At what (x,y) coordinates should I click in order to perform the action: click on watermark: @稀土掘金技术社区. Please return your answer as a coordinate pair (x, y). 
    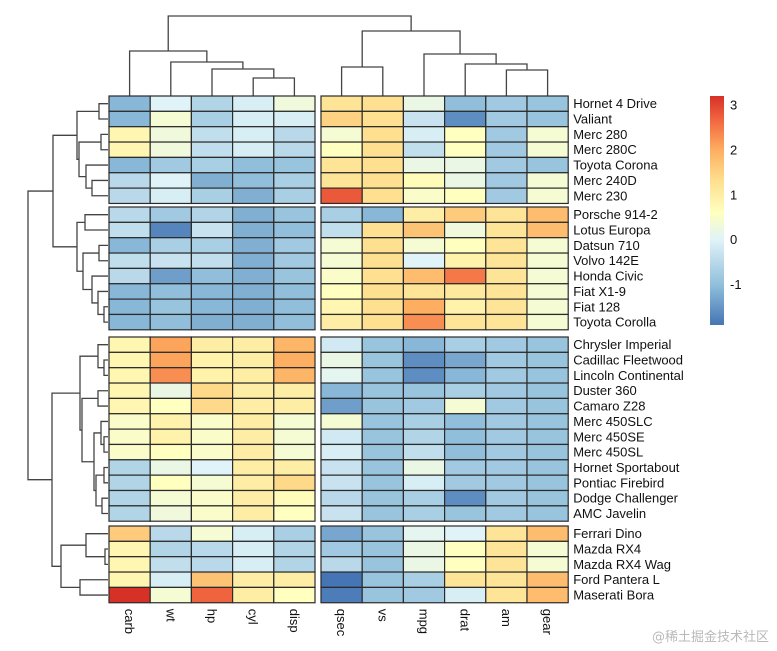
    Looking at the image, I should click on (710, 637).